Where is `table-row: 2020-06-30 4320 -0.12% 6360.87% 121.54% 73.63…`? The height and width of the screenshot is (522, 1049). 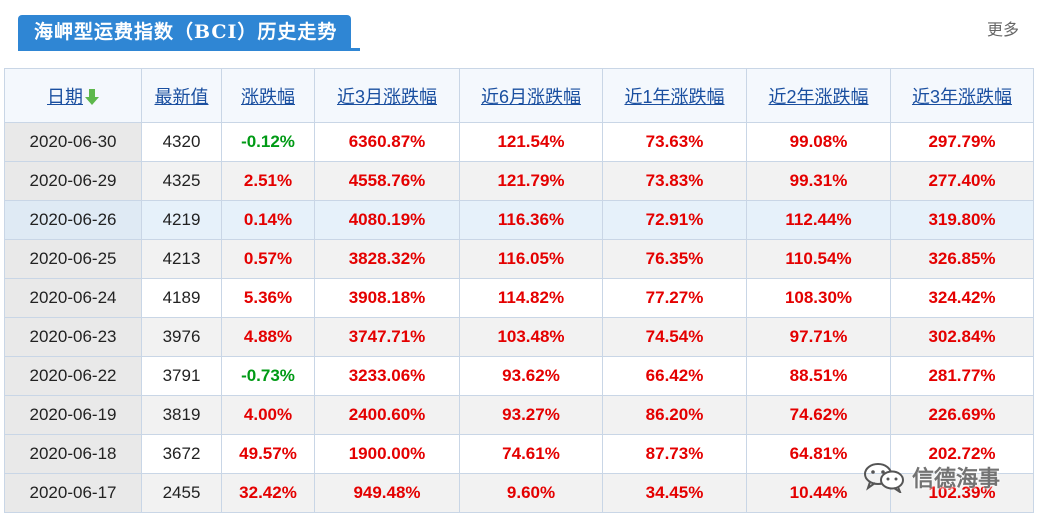 table-row: 2020-06-30 4320 -0.12% 6360.87% 121.54% 73.63… is located at coordinates (519, 142).